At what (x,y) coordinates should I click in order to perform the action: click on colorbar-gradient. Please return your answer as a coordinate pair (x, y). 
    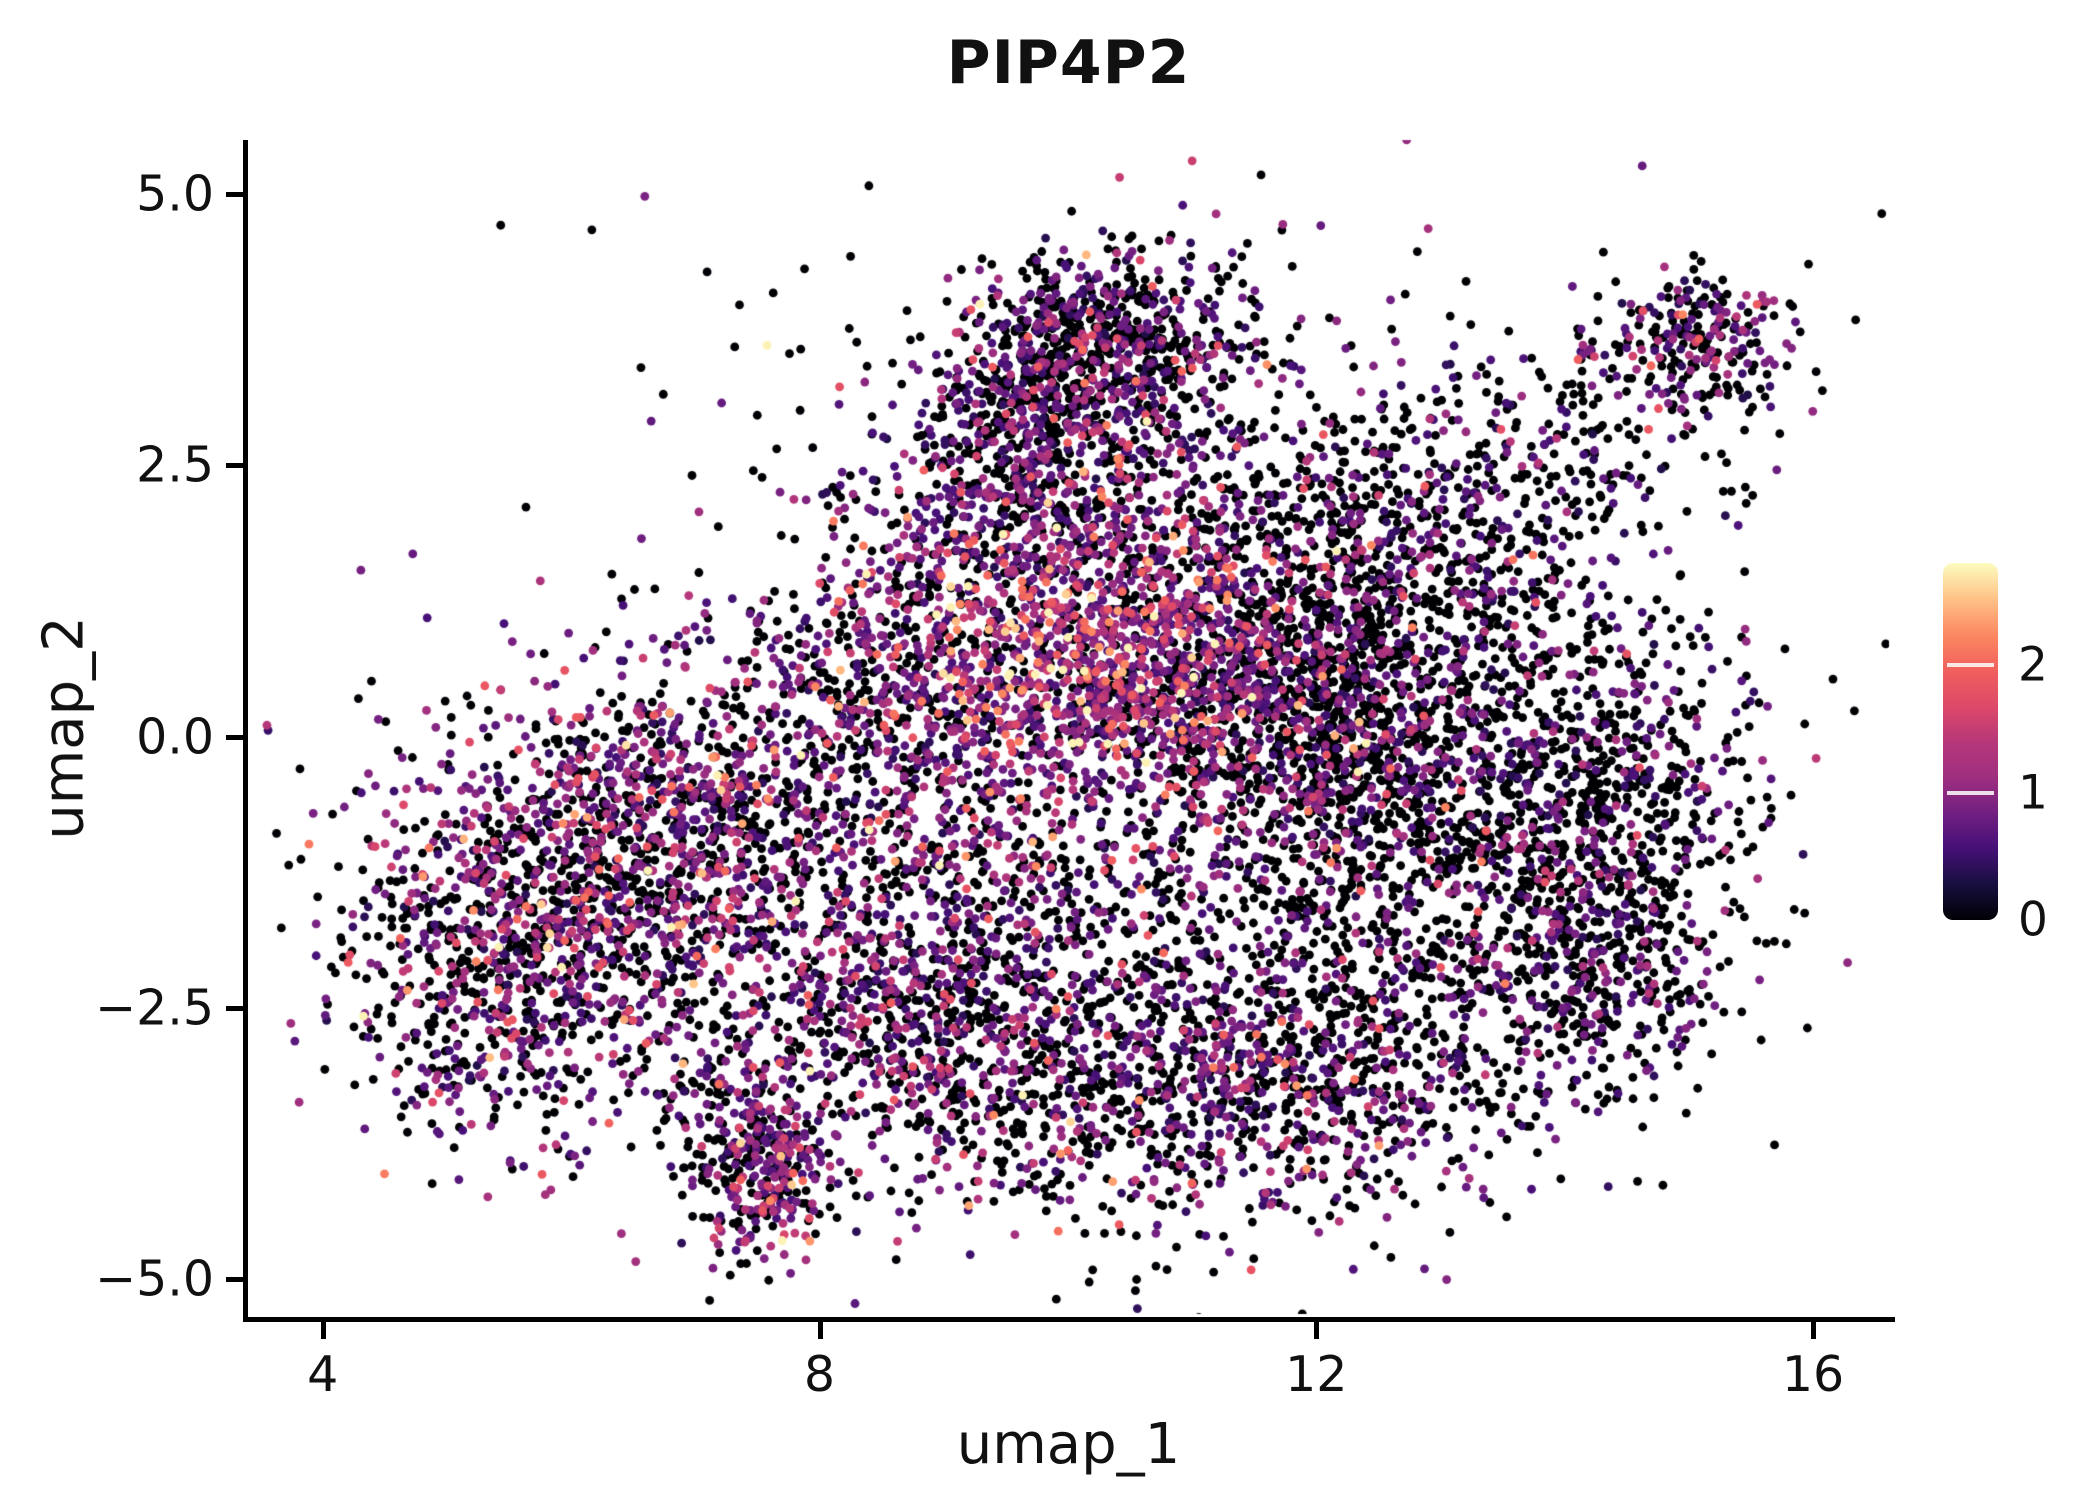
    Looking at the image, I should click on (1970, 741).